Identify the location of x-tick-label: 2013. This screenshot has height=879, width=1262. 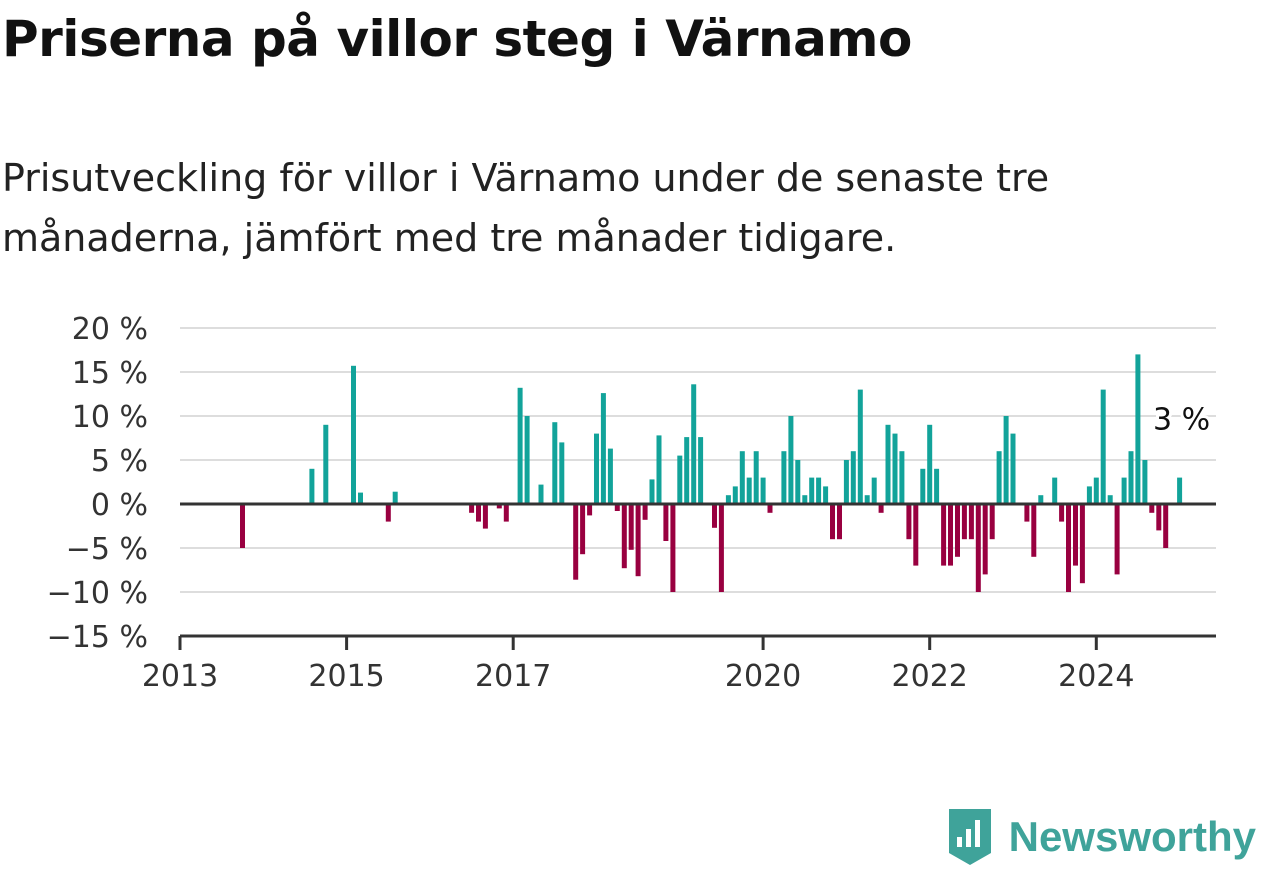
(180, 676).